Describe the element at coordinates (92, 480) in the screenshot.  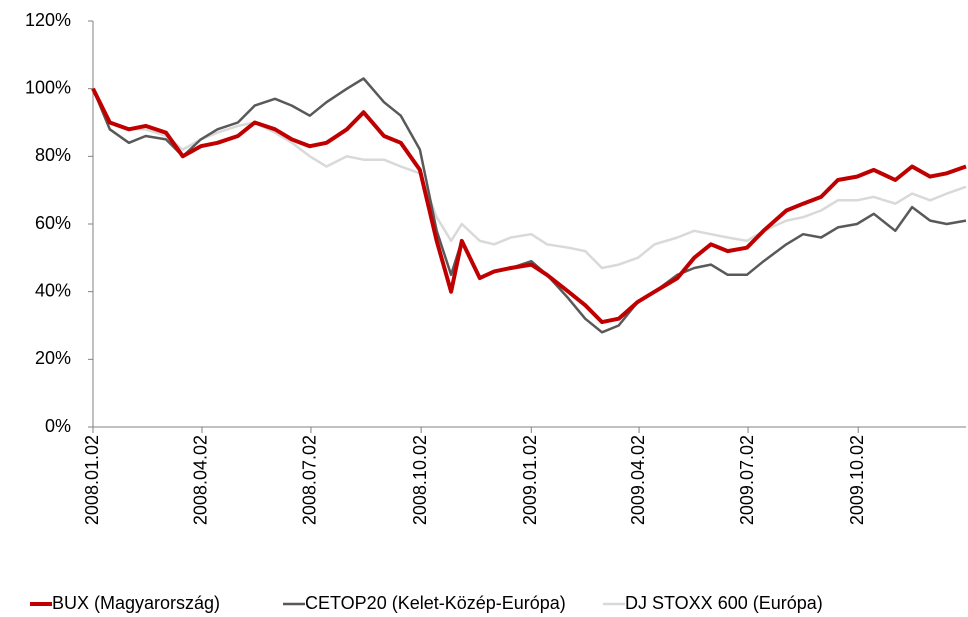
I see `x-tick-label: 2008.01.02` at that location.